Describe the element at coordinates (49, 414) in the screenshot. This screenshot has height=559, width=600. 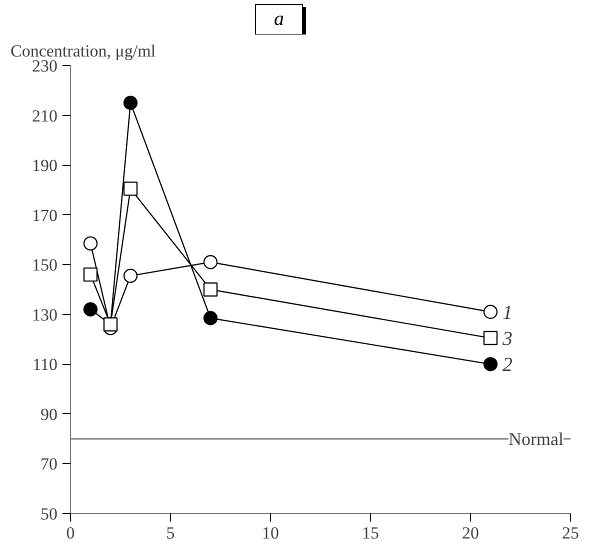
I see `y-tick-label: 90` at that location.